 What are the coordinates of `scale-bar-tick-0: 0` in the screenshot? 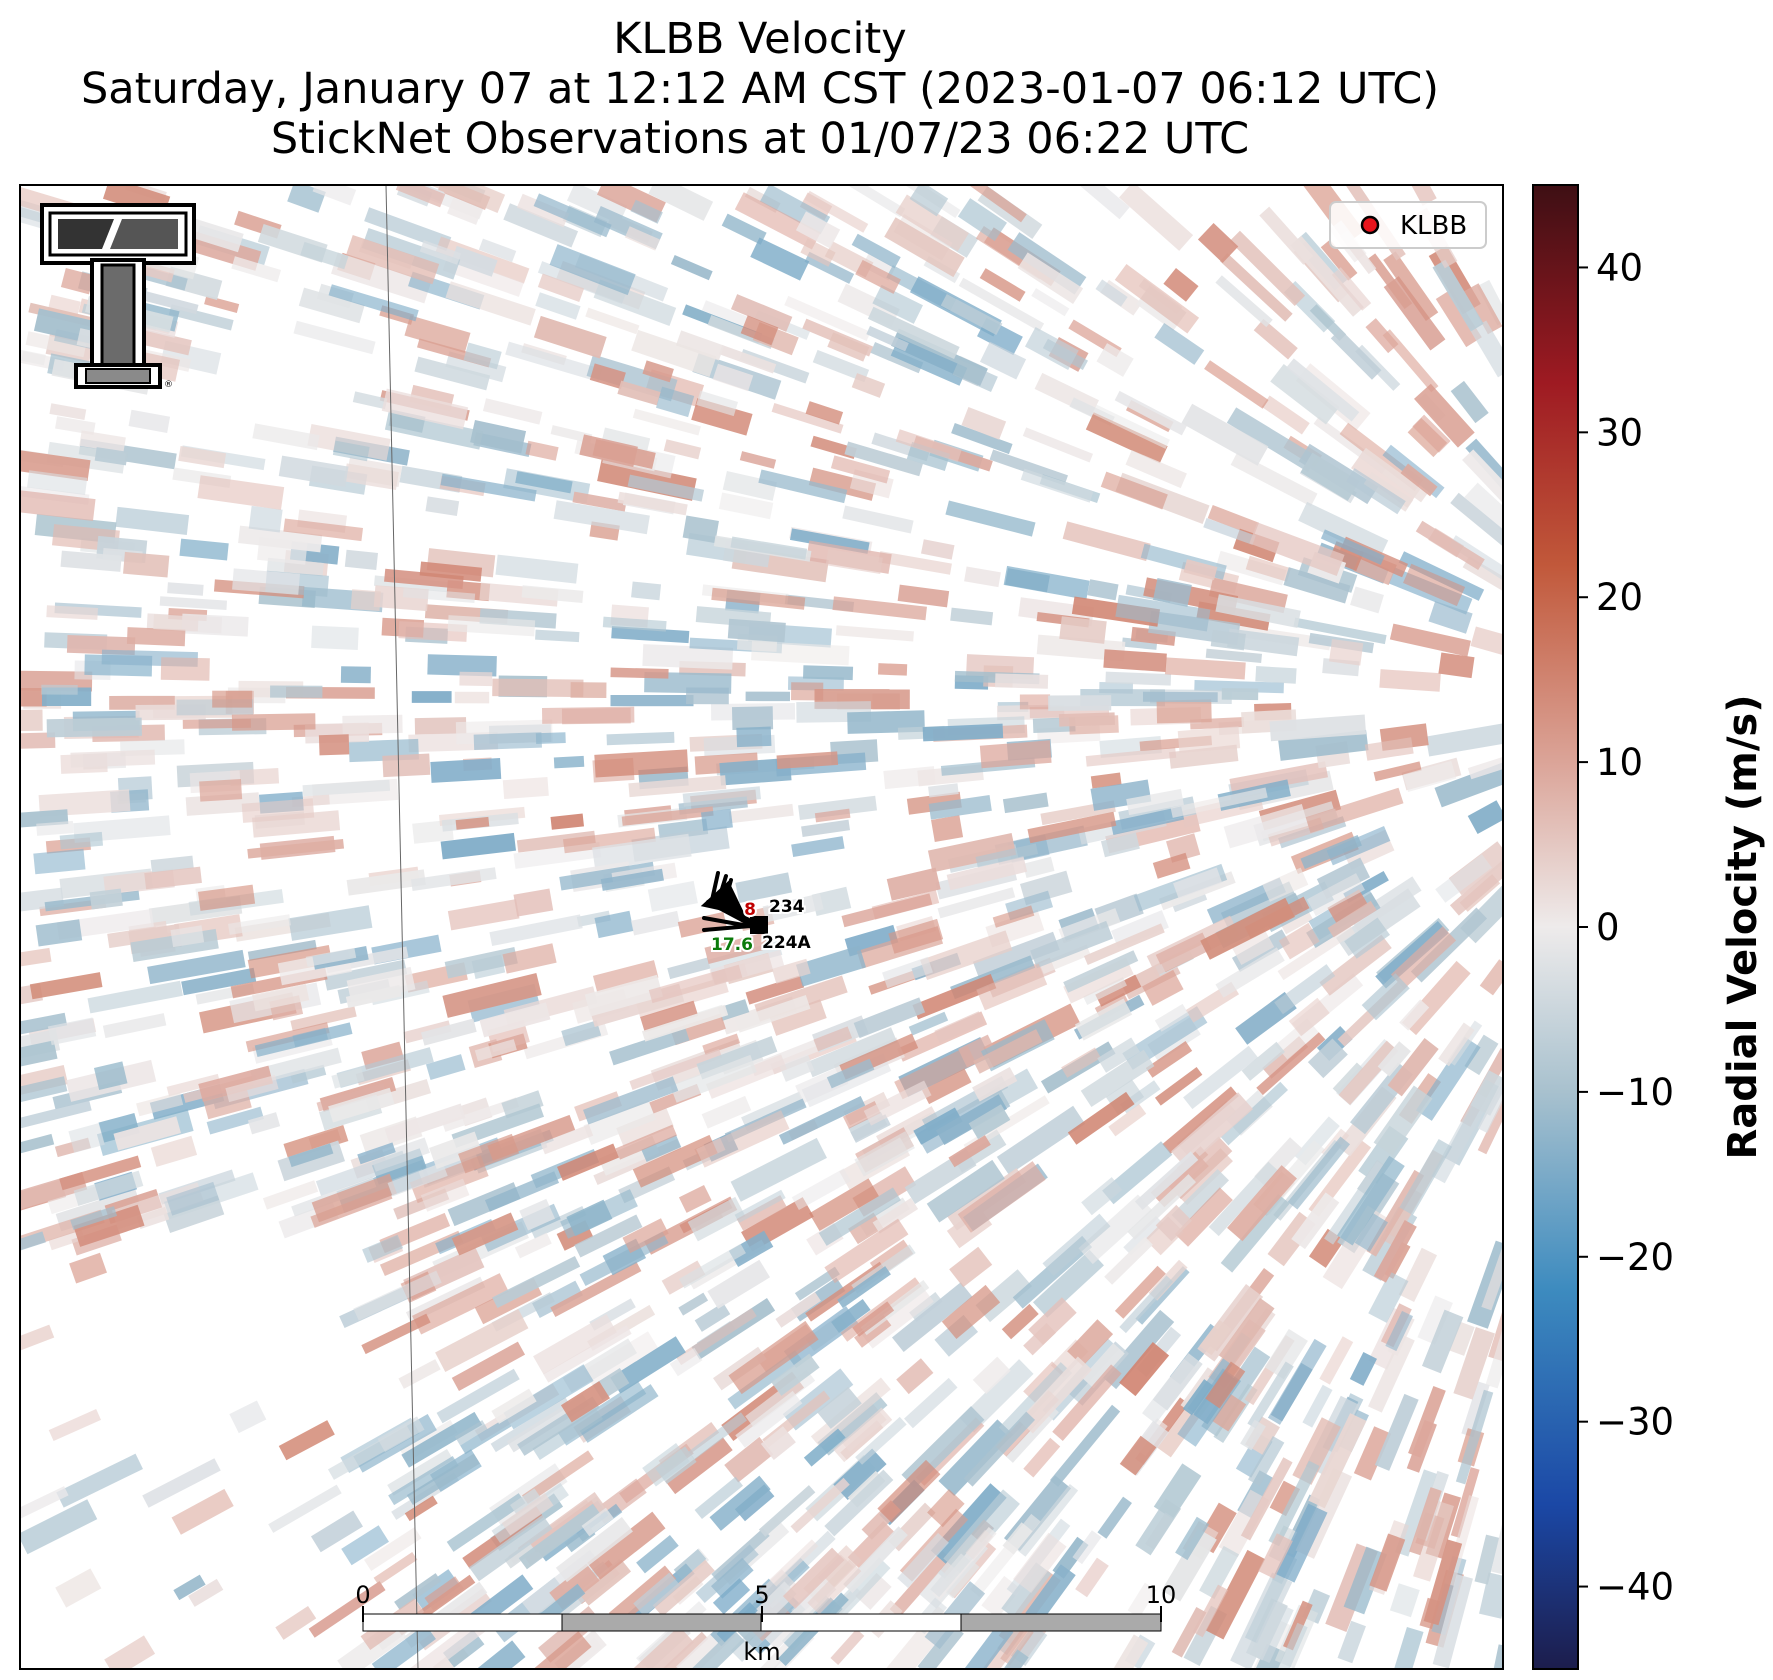 It's located at (362, 1595).